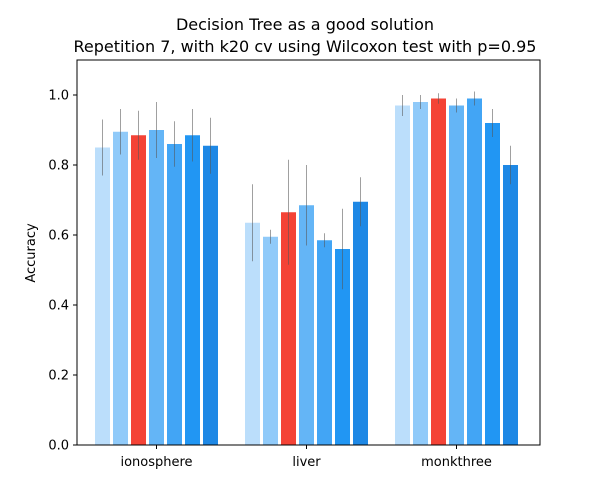 The image size is (600, 504). I want to click on y-tick-label: 0.8, so click(58, 166).